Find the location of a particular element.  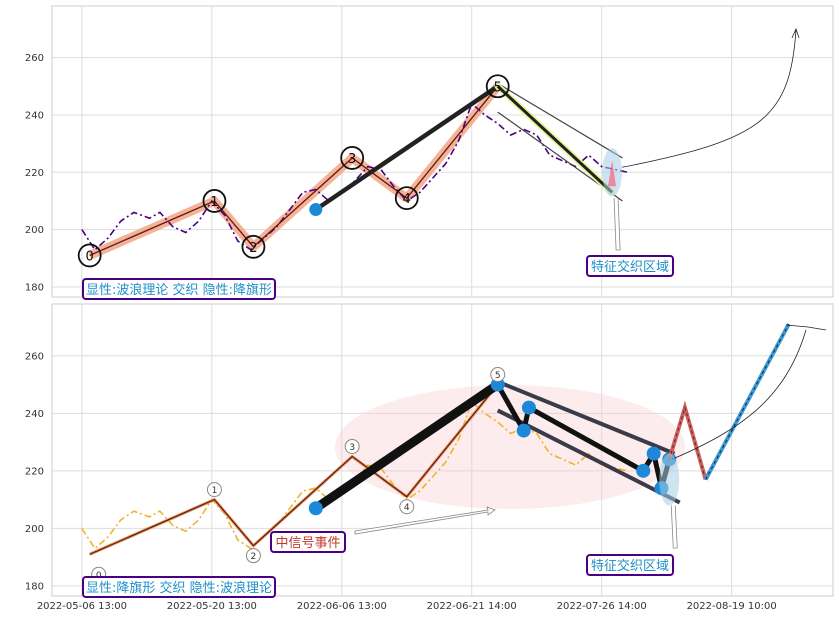

annotation-text: 显性:降旗形 交织 隐性:波浪理论 is located at coordinates (179, 588).